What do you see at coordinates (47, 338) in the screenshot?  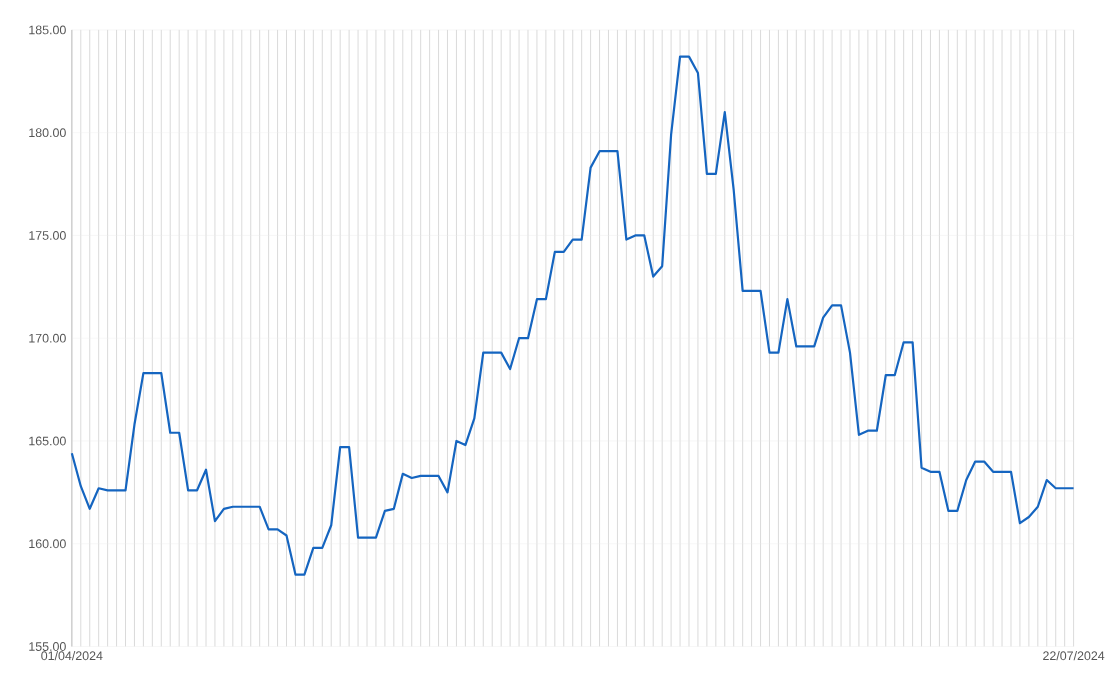 I see `y-tick-label: 170.00` at bounding box center [47, 338].